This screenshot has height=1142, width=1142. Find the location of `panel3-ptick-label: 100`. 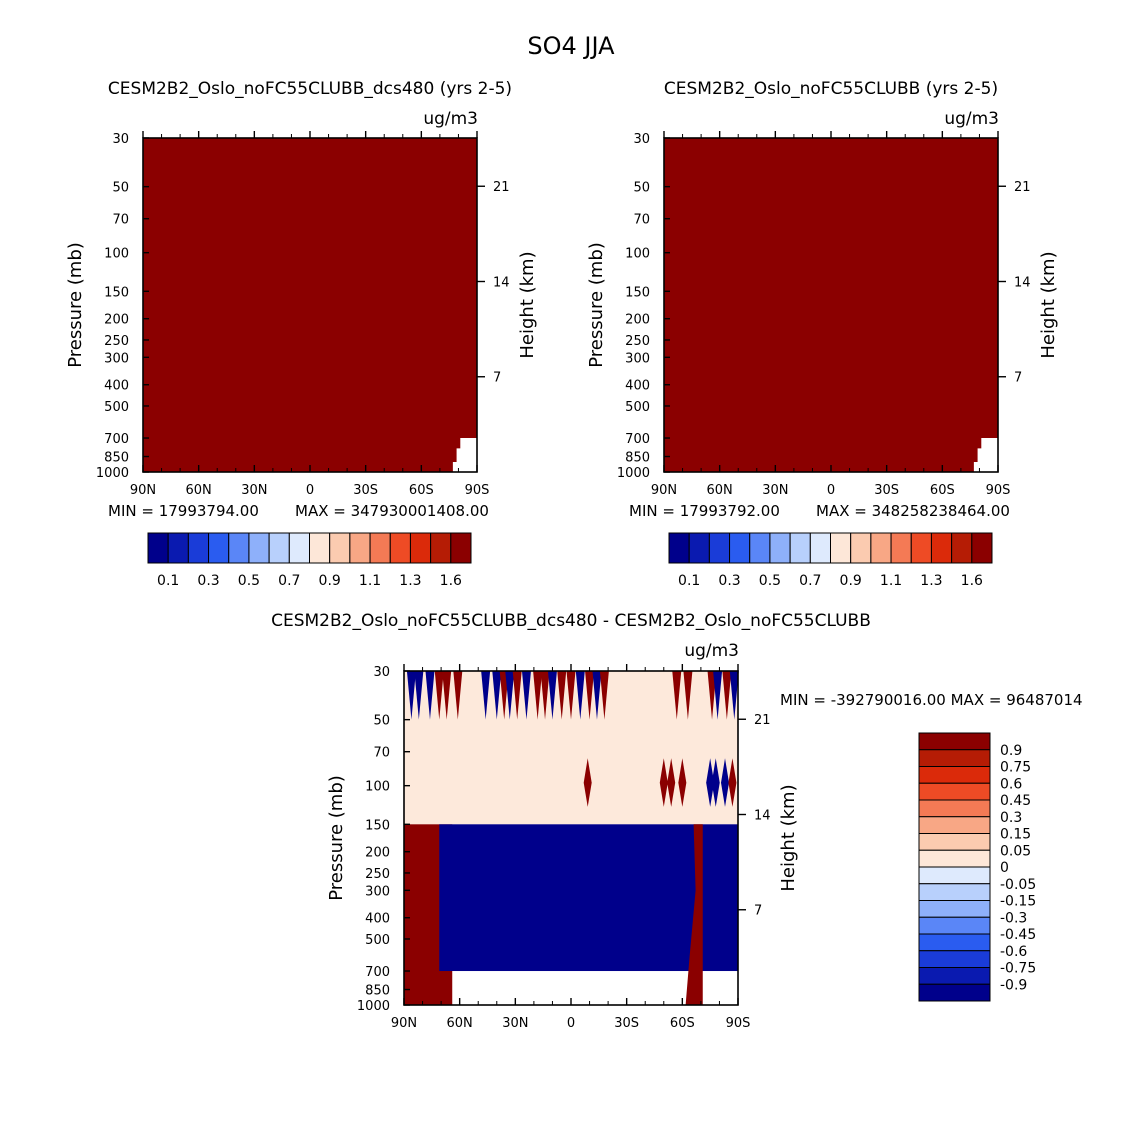

panel3-ptick-label: 100 is located at coordinates (377, 787).